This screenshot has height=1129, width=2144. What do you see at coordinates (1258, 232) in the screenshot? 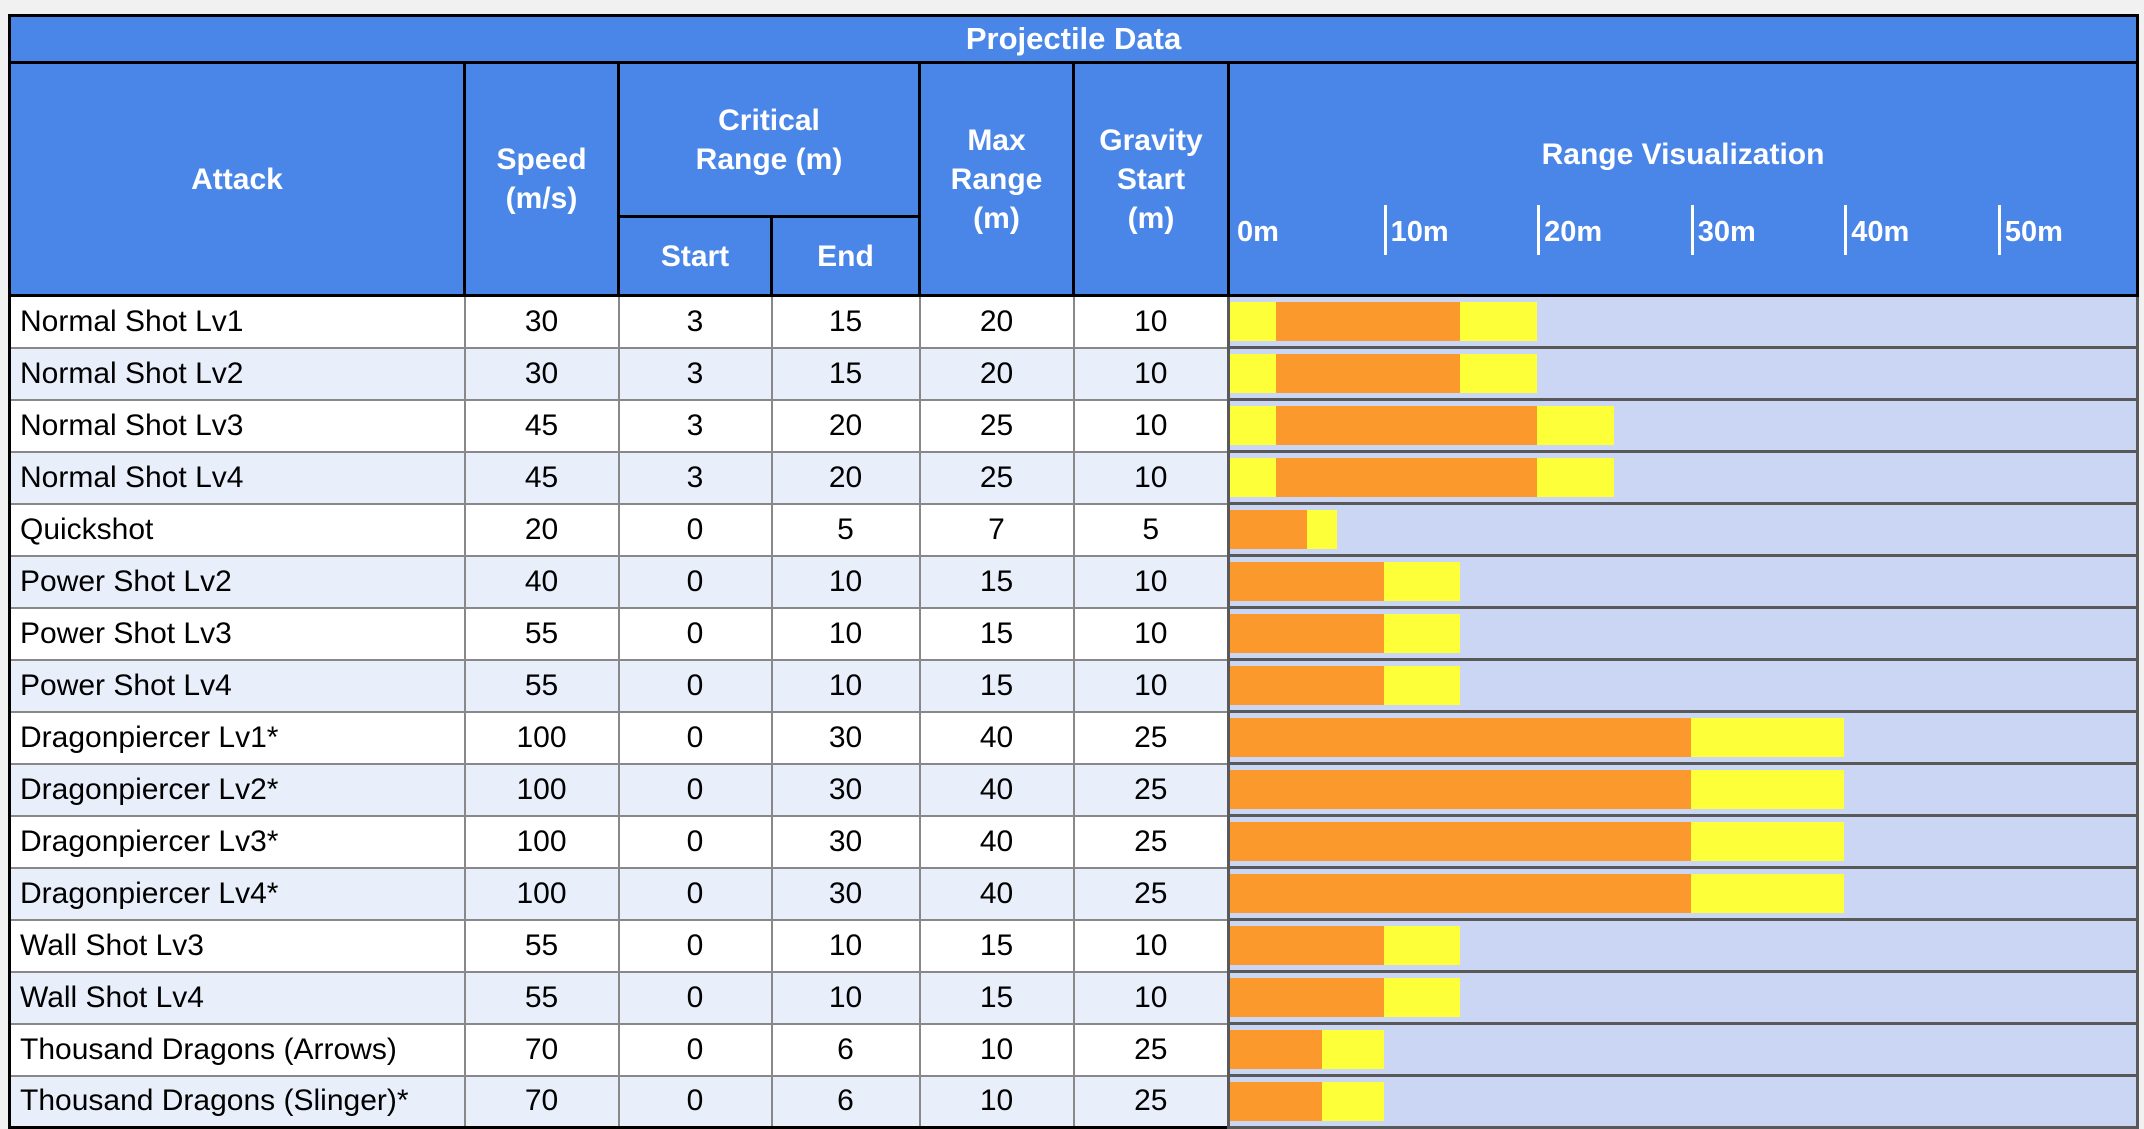
I see `axis-tick-label: 0m` at bounding box center [1258, 232].